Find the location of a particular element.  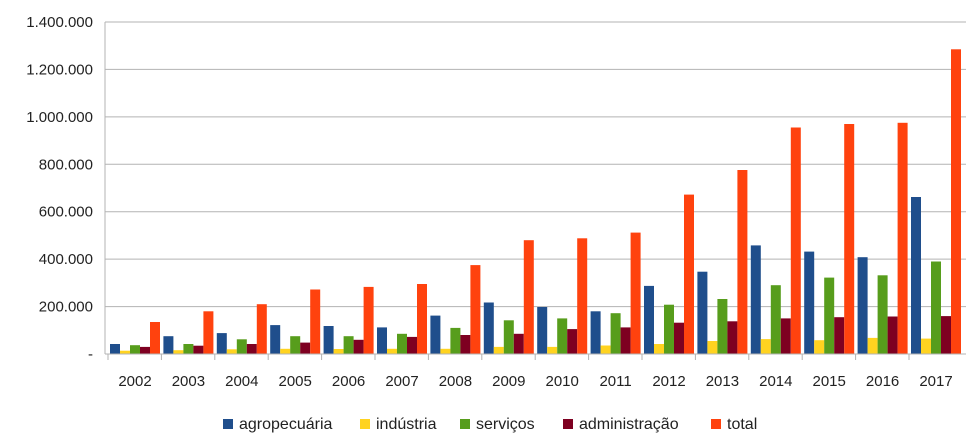

bar-indústria-2010 is located at coordinates (552, 350).